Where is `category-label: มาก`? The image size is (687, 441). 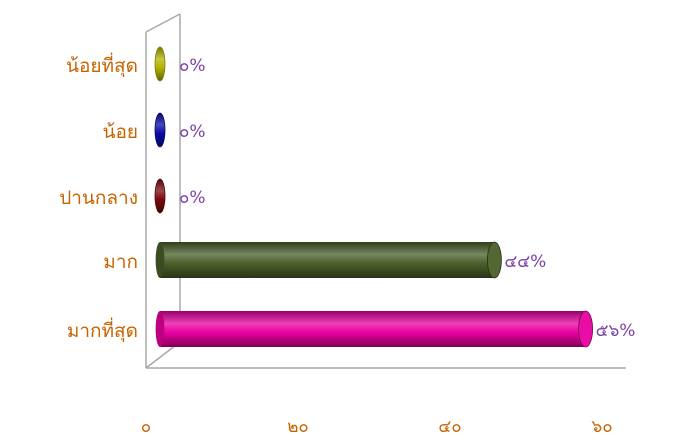 category-label: มาก is located at coordinates (120, 262).